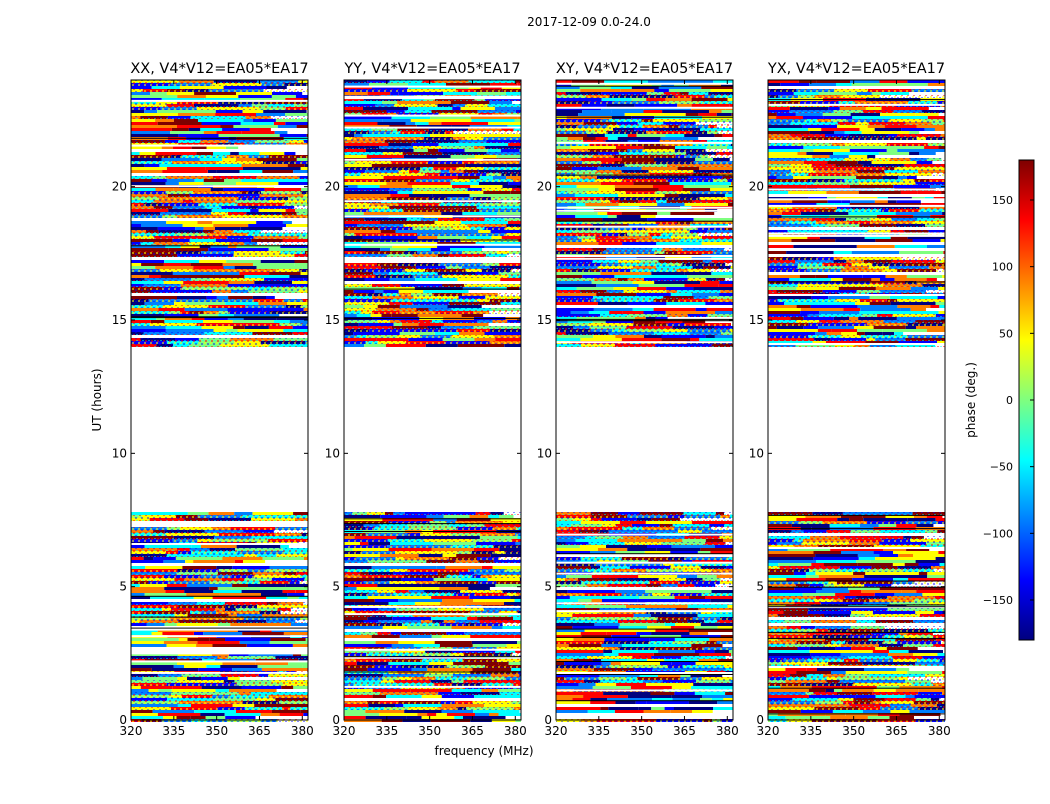 The width and height of the screenshot is (1050, 804). I want to click on panel-title: XX, V4*V12=EA05*EA17, so click(219, 69).